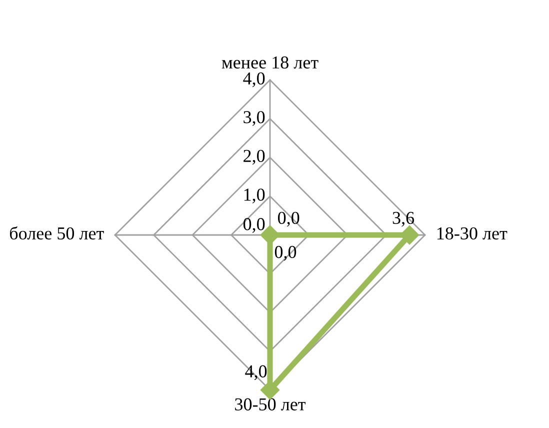  I want to click on spoke-label: 30-50 лет, so click(270, 404).